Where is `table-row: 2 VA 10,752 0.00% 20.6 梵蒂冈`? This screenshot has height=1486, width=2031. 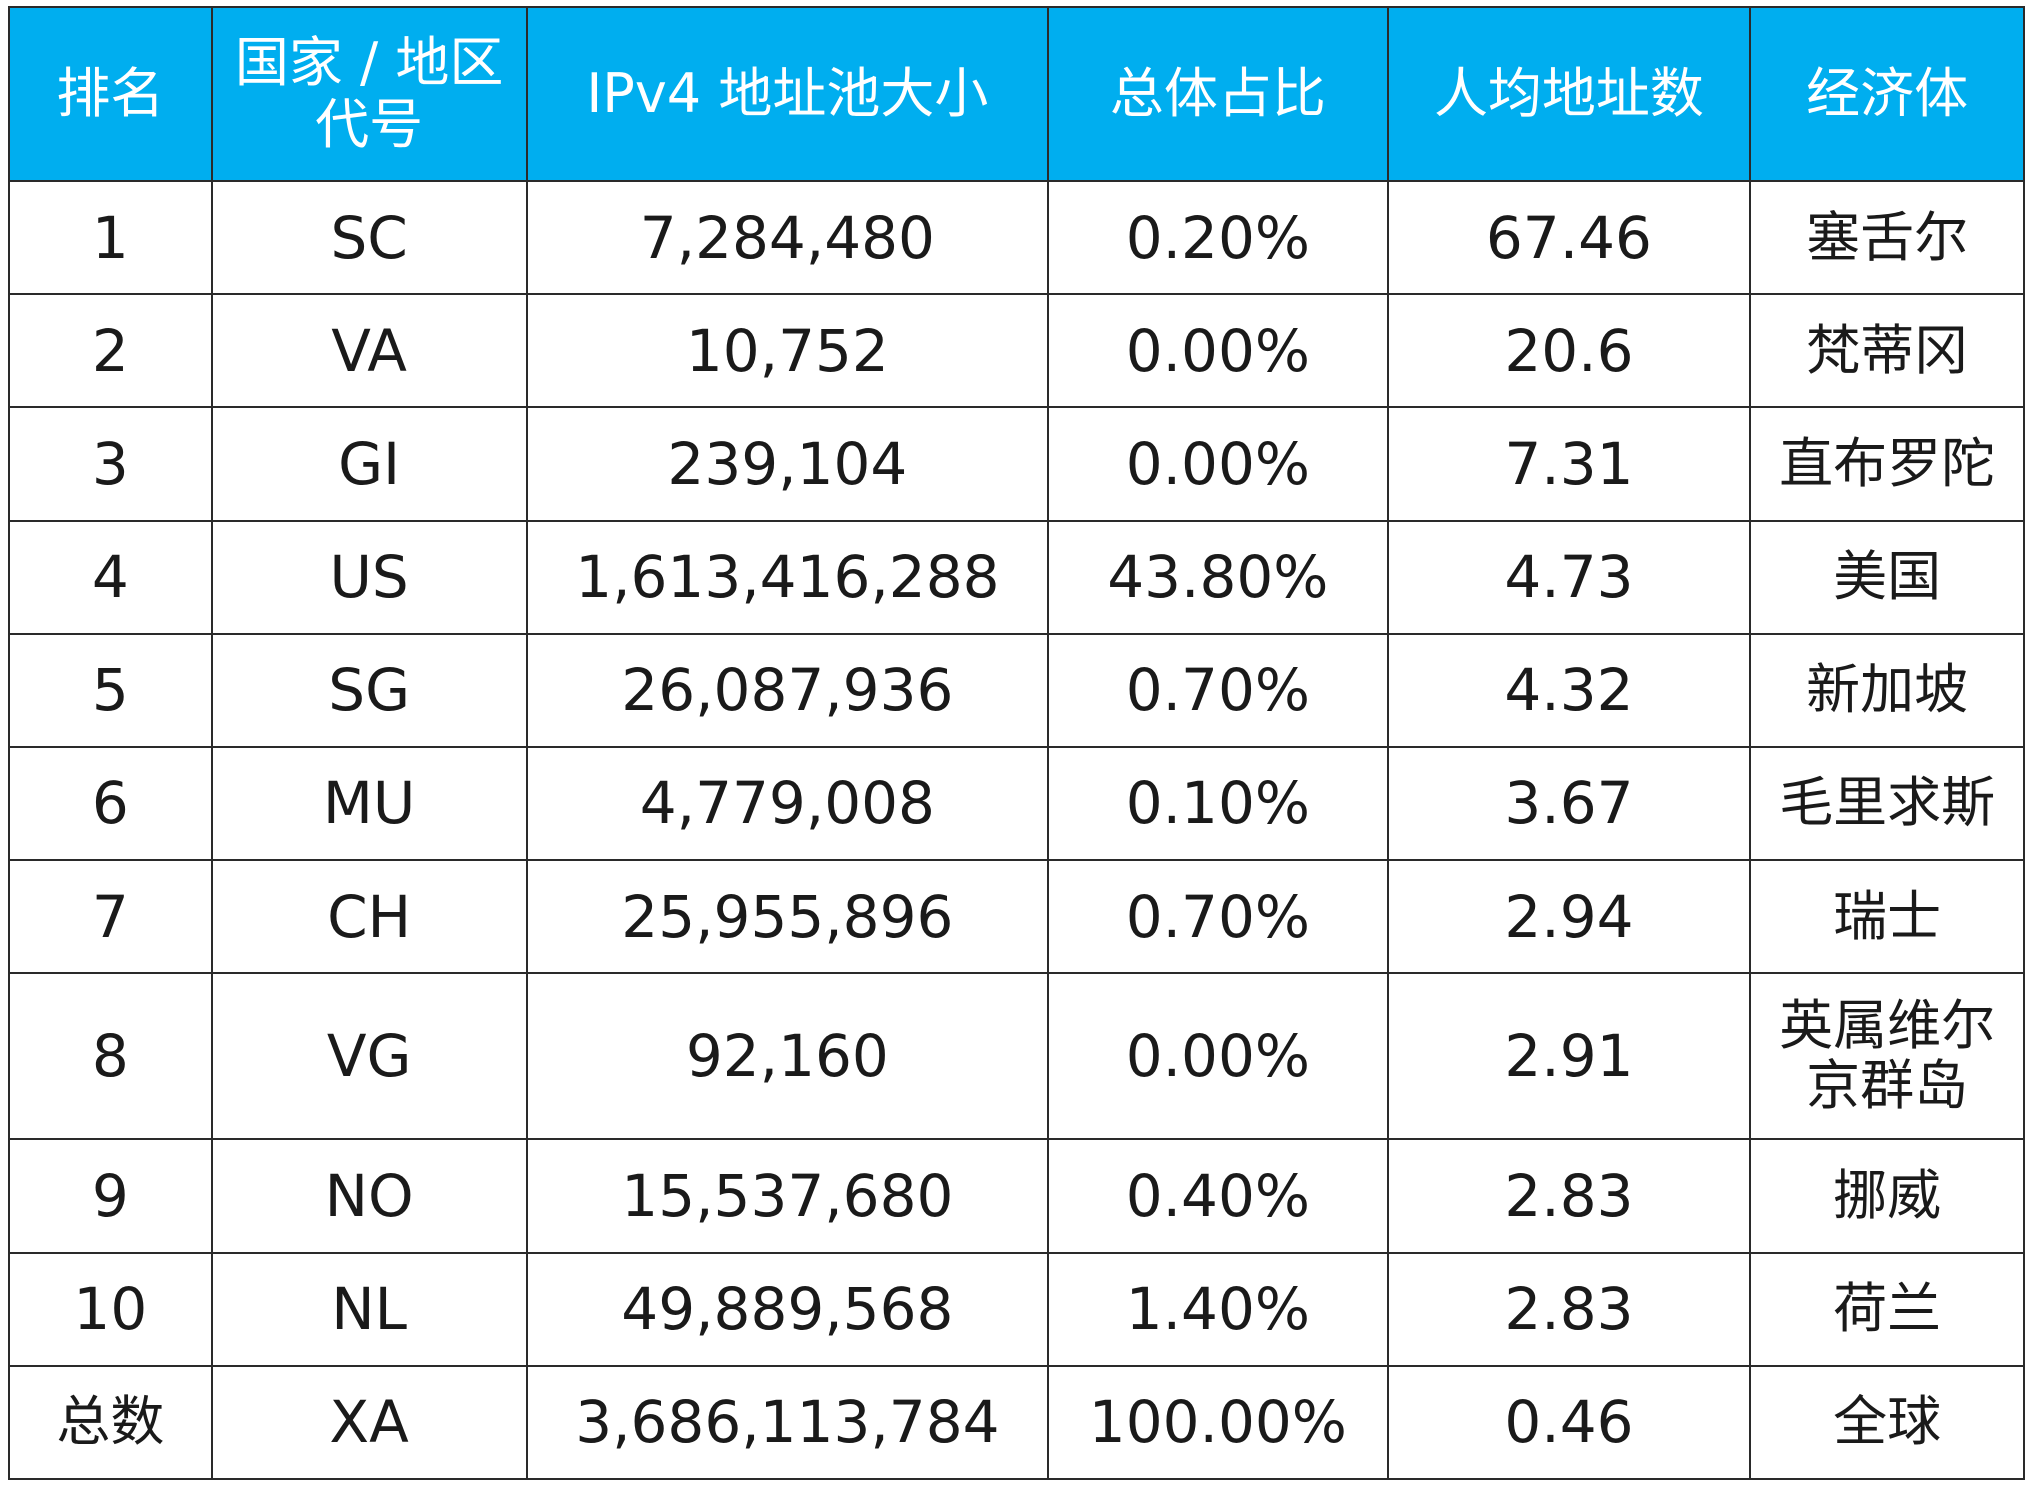
table-row: 2 VA 10,752 0.00% 20.6 梵蒂冈 is located at coordinates (1016, 351).